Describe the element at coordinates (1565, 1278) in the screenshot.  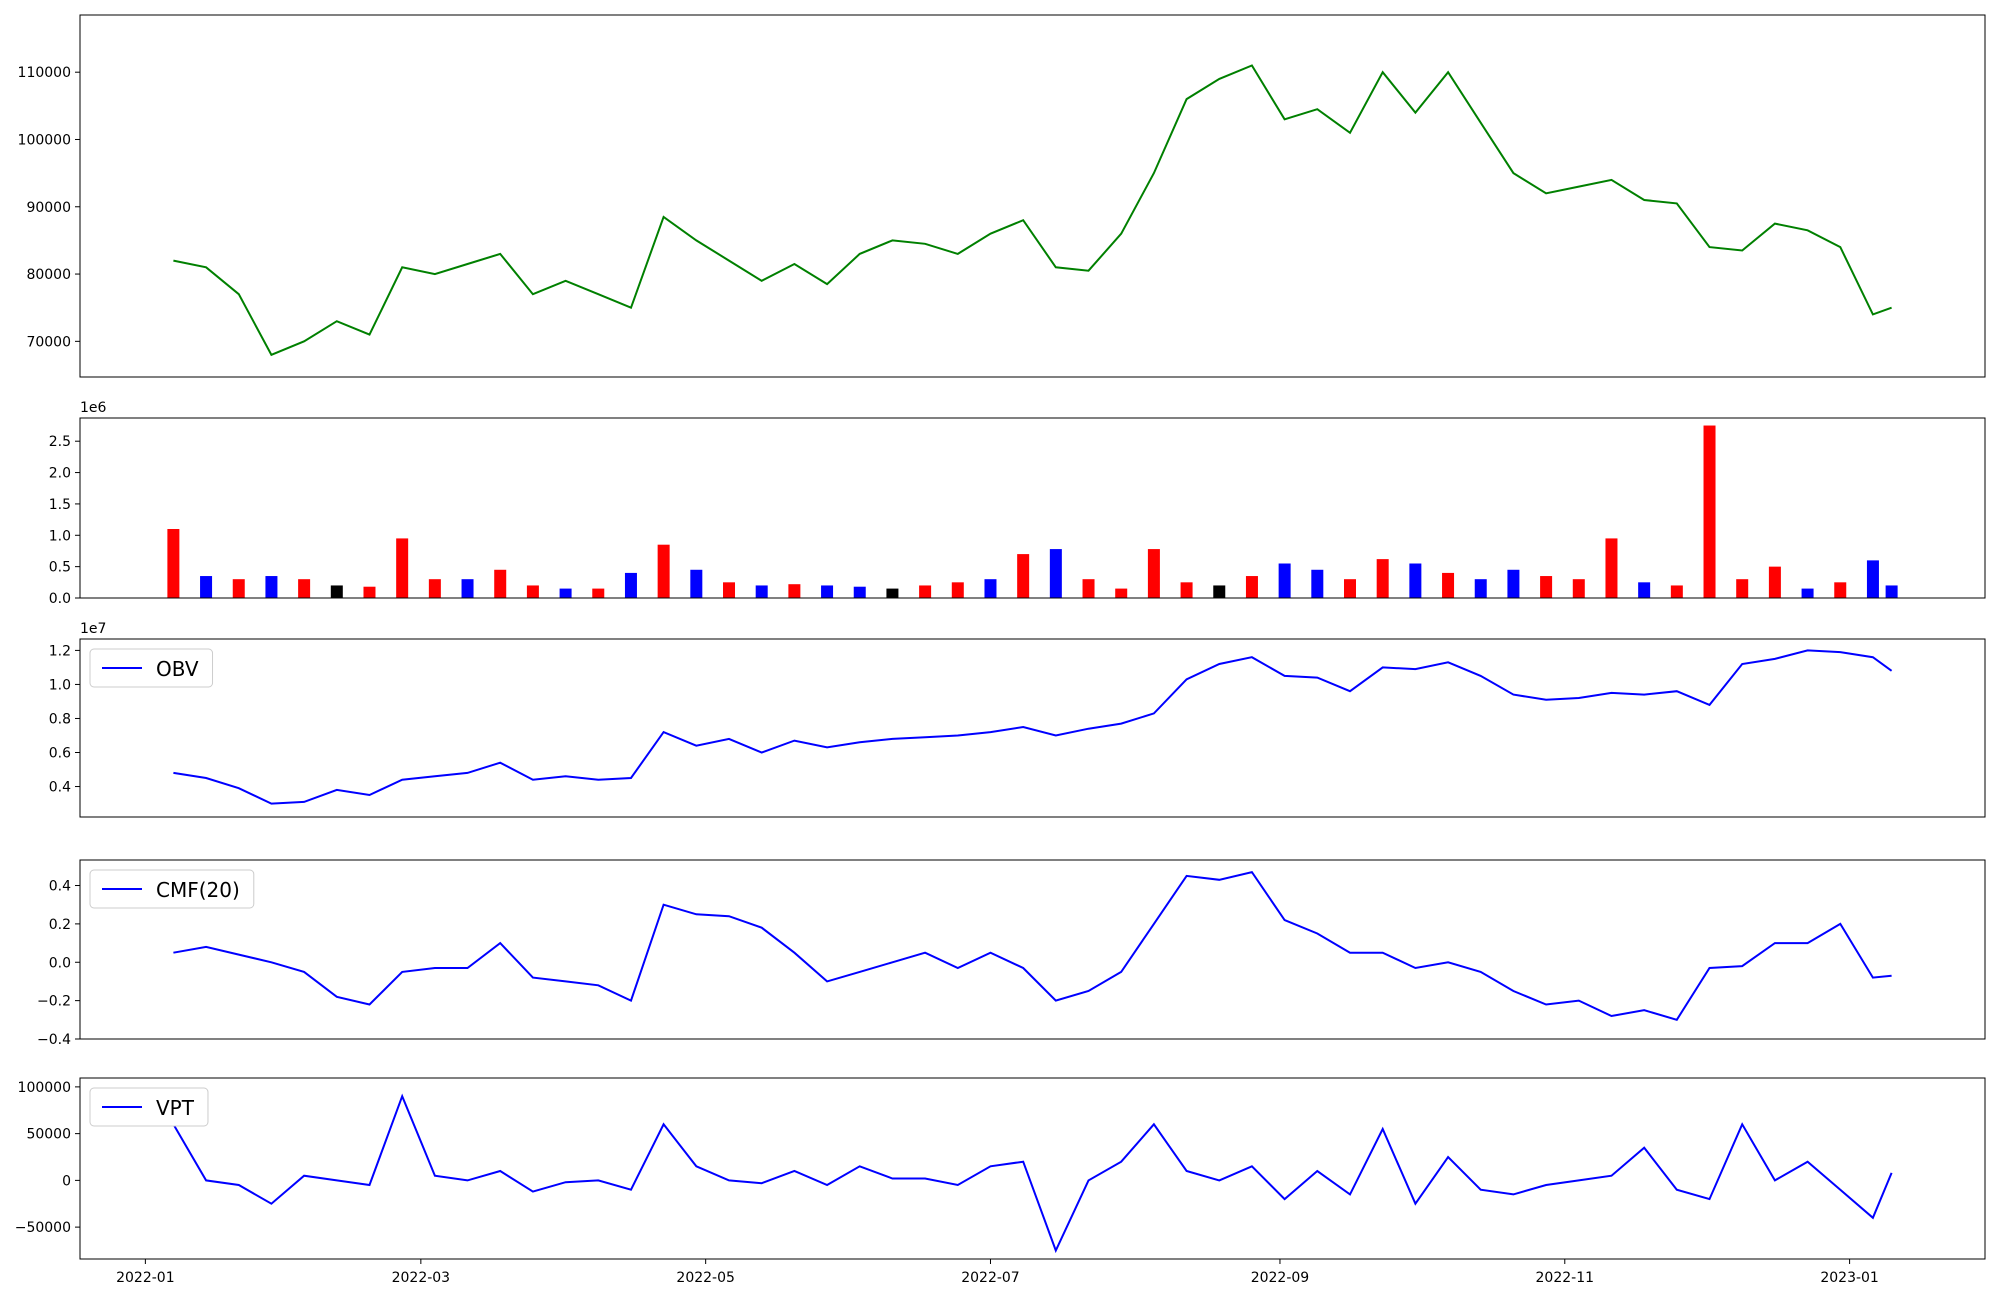
I see `x-tick-label: 2022-11` at that location.